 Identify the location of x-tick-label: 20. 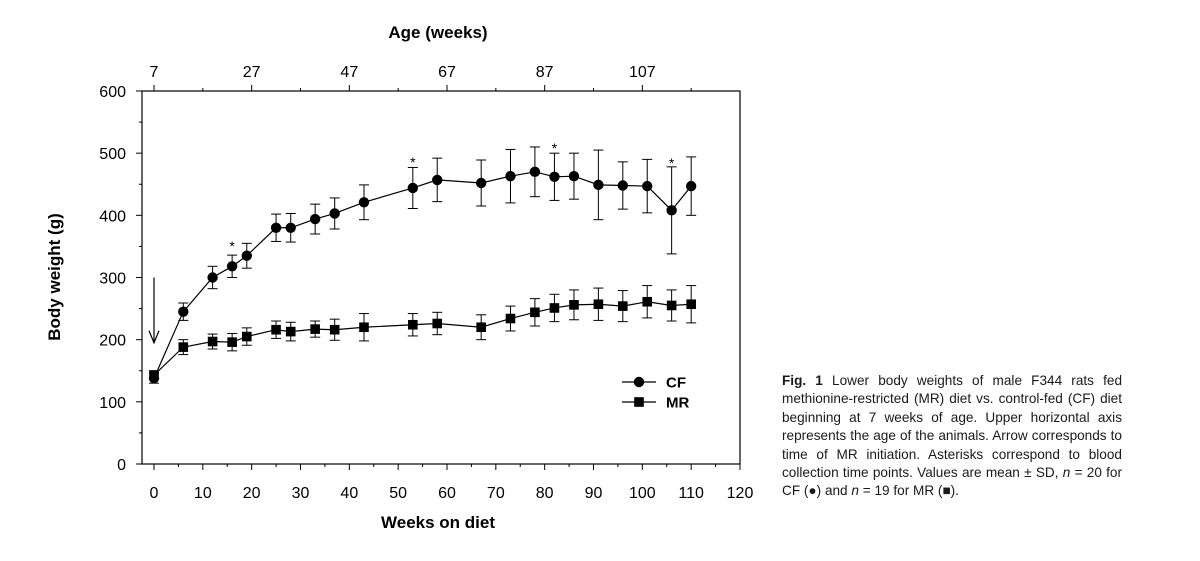
(252, 493).